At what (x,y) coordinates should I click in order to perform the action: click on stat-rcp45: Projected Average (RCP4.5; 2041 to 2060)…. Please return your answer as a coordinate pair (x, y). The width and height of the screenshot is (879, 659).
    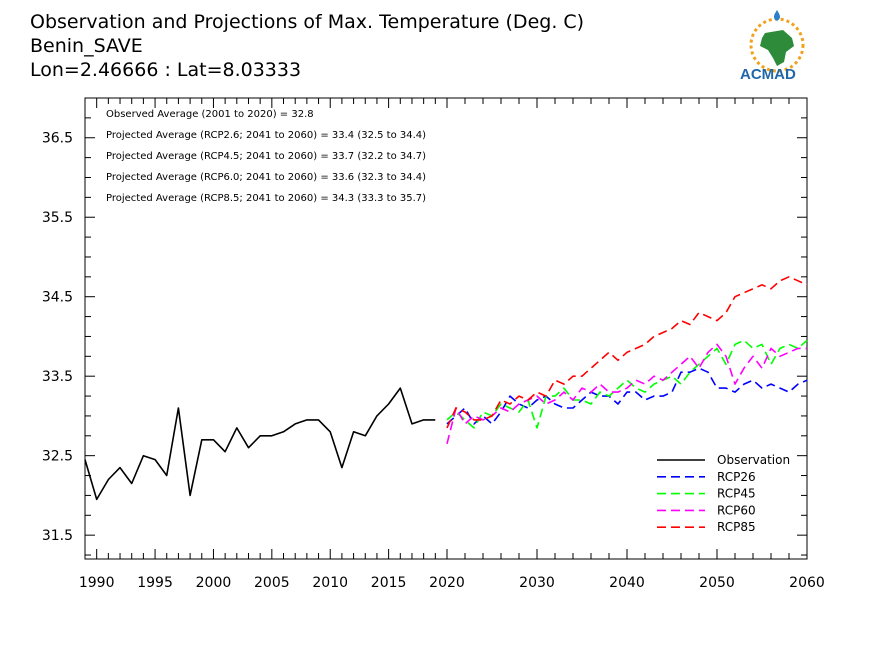
    Looking at the image, I should click on (266, 156).